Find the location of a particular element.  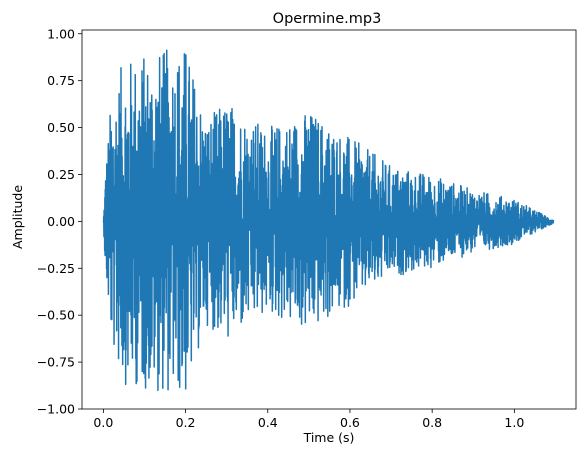

x-tick-label: 0.6 is located at coordinates (350, 422).